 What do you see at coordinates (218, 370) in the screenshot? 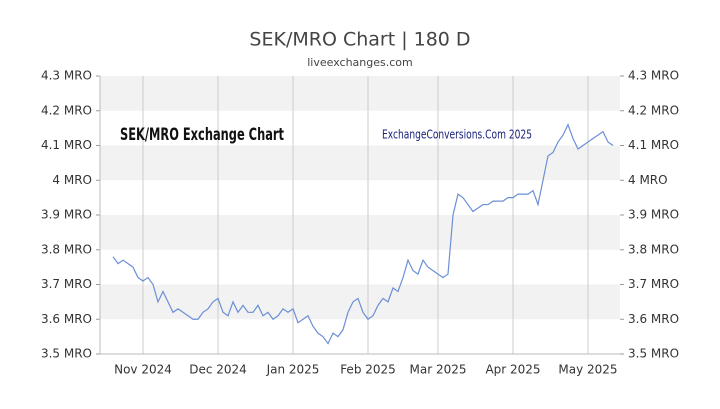
I see `x-tick-label: Dec 2024` at bounding box center [218, 370].